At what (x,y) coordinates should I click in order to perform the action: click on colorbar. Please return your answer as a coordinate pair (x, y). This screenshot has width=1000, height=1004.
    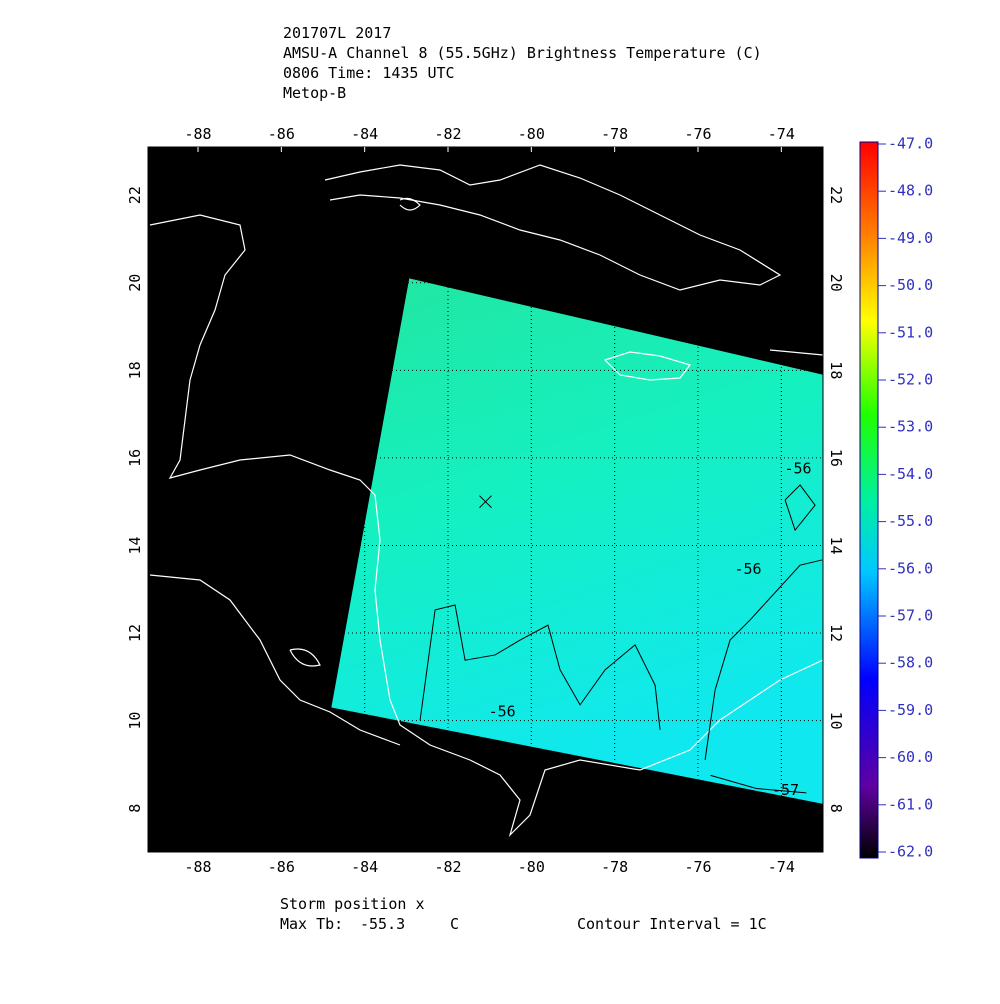
    Looking at the image, I should click on (869, 500).